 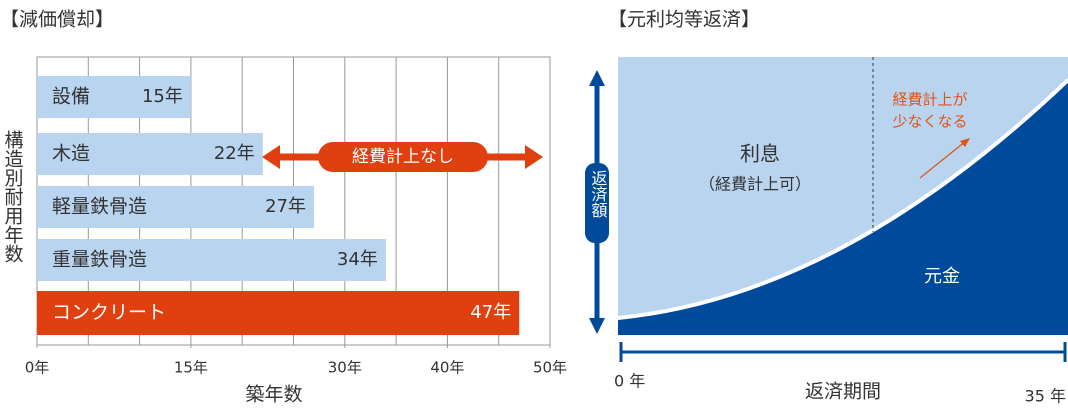 What do you see at coordinates (760, 154) in the screenshot?
I see `interest-label: 利息` at bounding box center [760, 154].